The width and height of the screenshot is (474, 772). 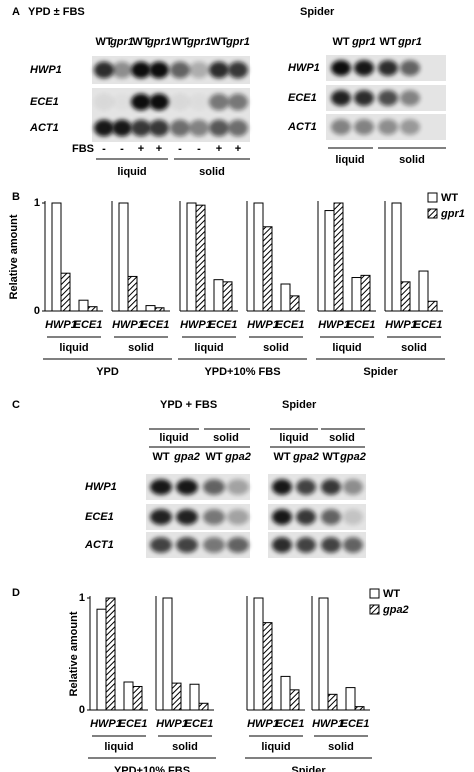 I want to click on fbs-label: FBS, so click(x=83, y=149).